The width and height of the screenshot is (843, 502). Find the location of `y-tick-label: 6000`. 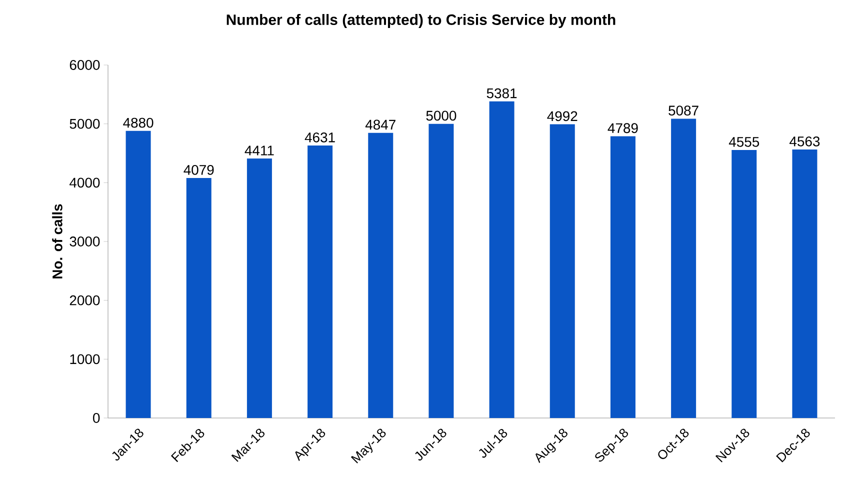

y-tick-label: 6000 is located at coordinates (85, 65).